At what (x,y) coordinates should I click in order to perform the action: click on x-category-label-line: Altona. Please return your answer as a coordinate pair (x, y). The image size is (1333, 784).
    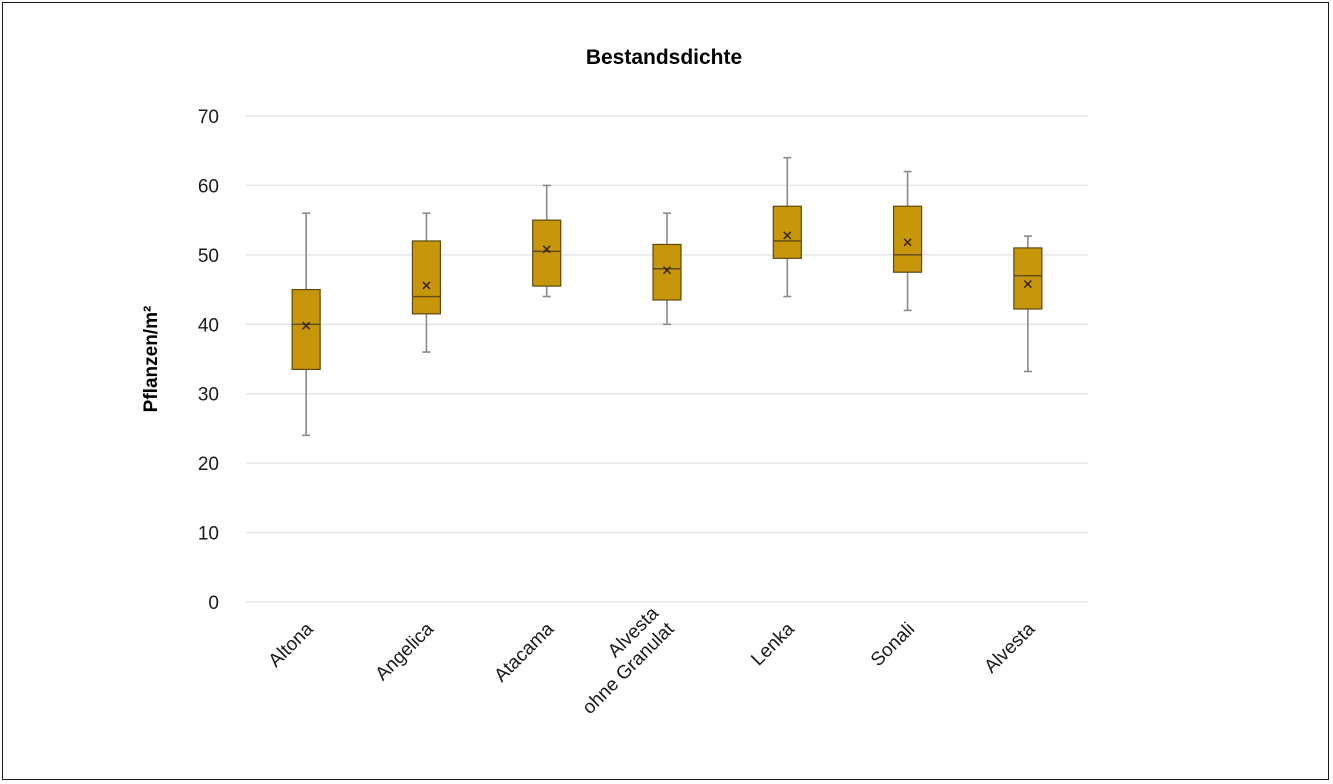
    Looking at the image, I should click on (291, 644).